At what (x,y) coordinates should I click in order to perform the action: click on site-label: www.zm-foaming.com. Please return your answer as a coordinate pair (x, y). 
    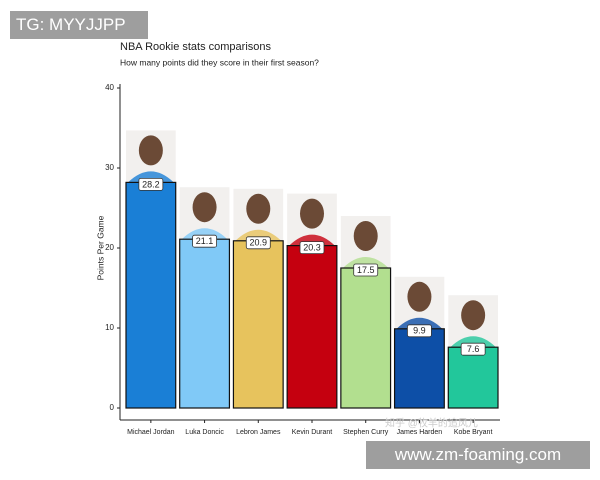
    Looking at the image, I should click on (478, 455).